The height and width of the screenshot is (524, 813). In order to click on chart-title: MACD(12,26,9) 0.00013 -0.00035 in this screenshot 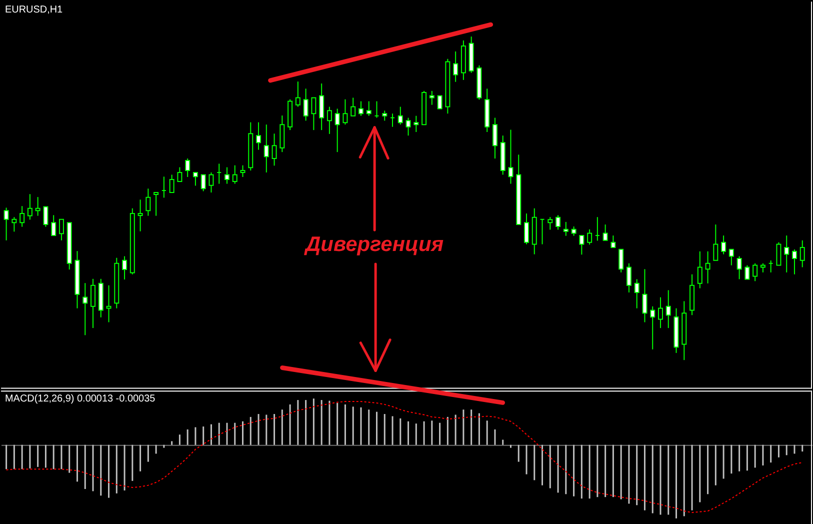, I will do `click(80, 399)`.